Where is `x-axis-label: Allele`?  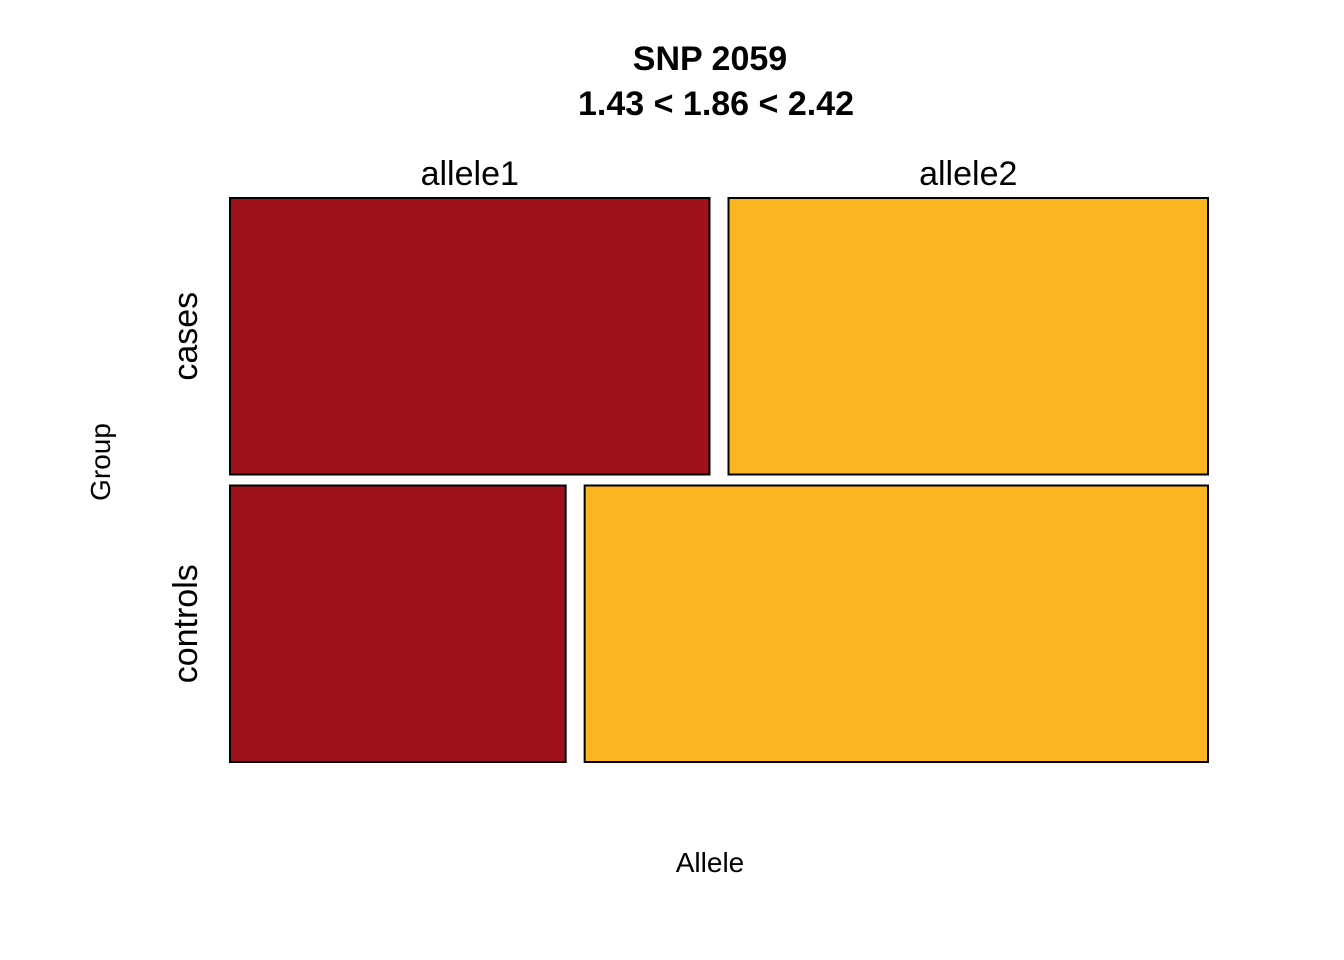
x-axis-label: Allele is located at coordinates (710, 862).